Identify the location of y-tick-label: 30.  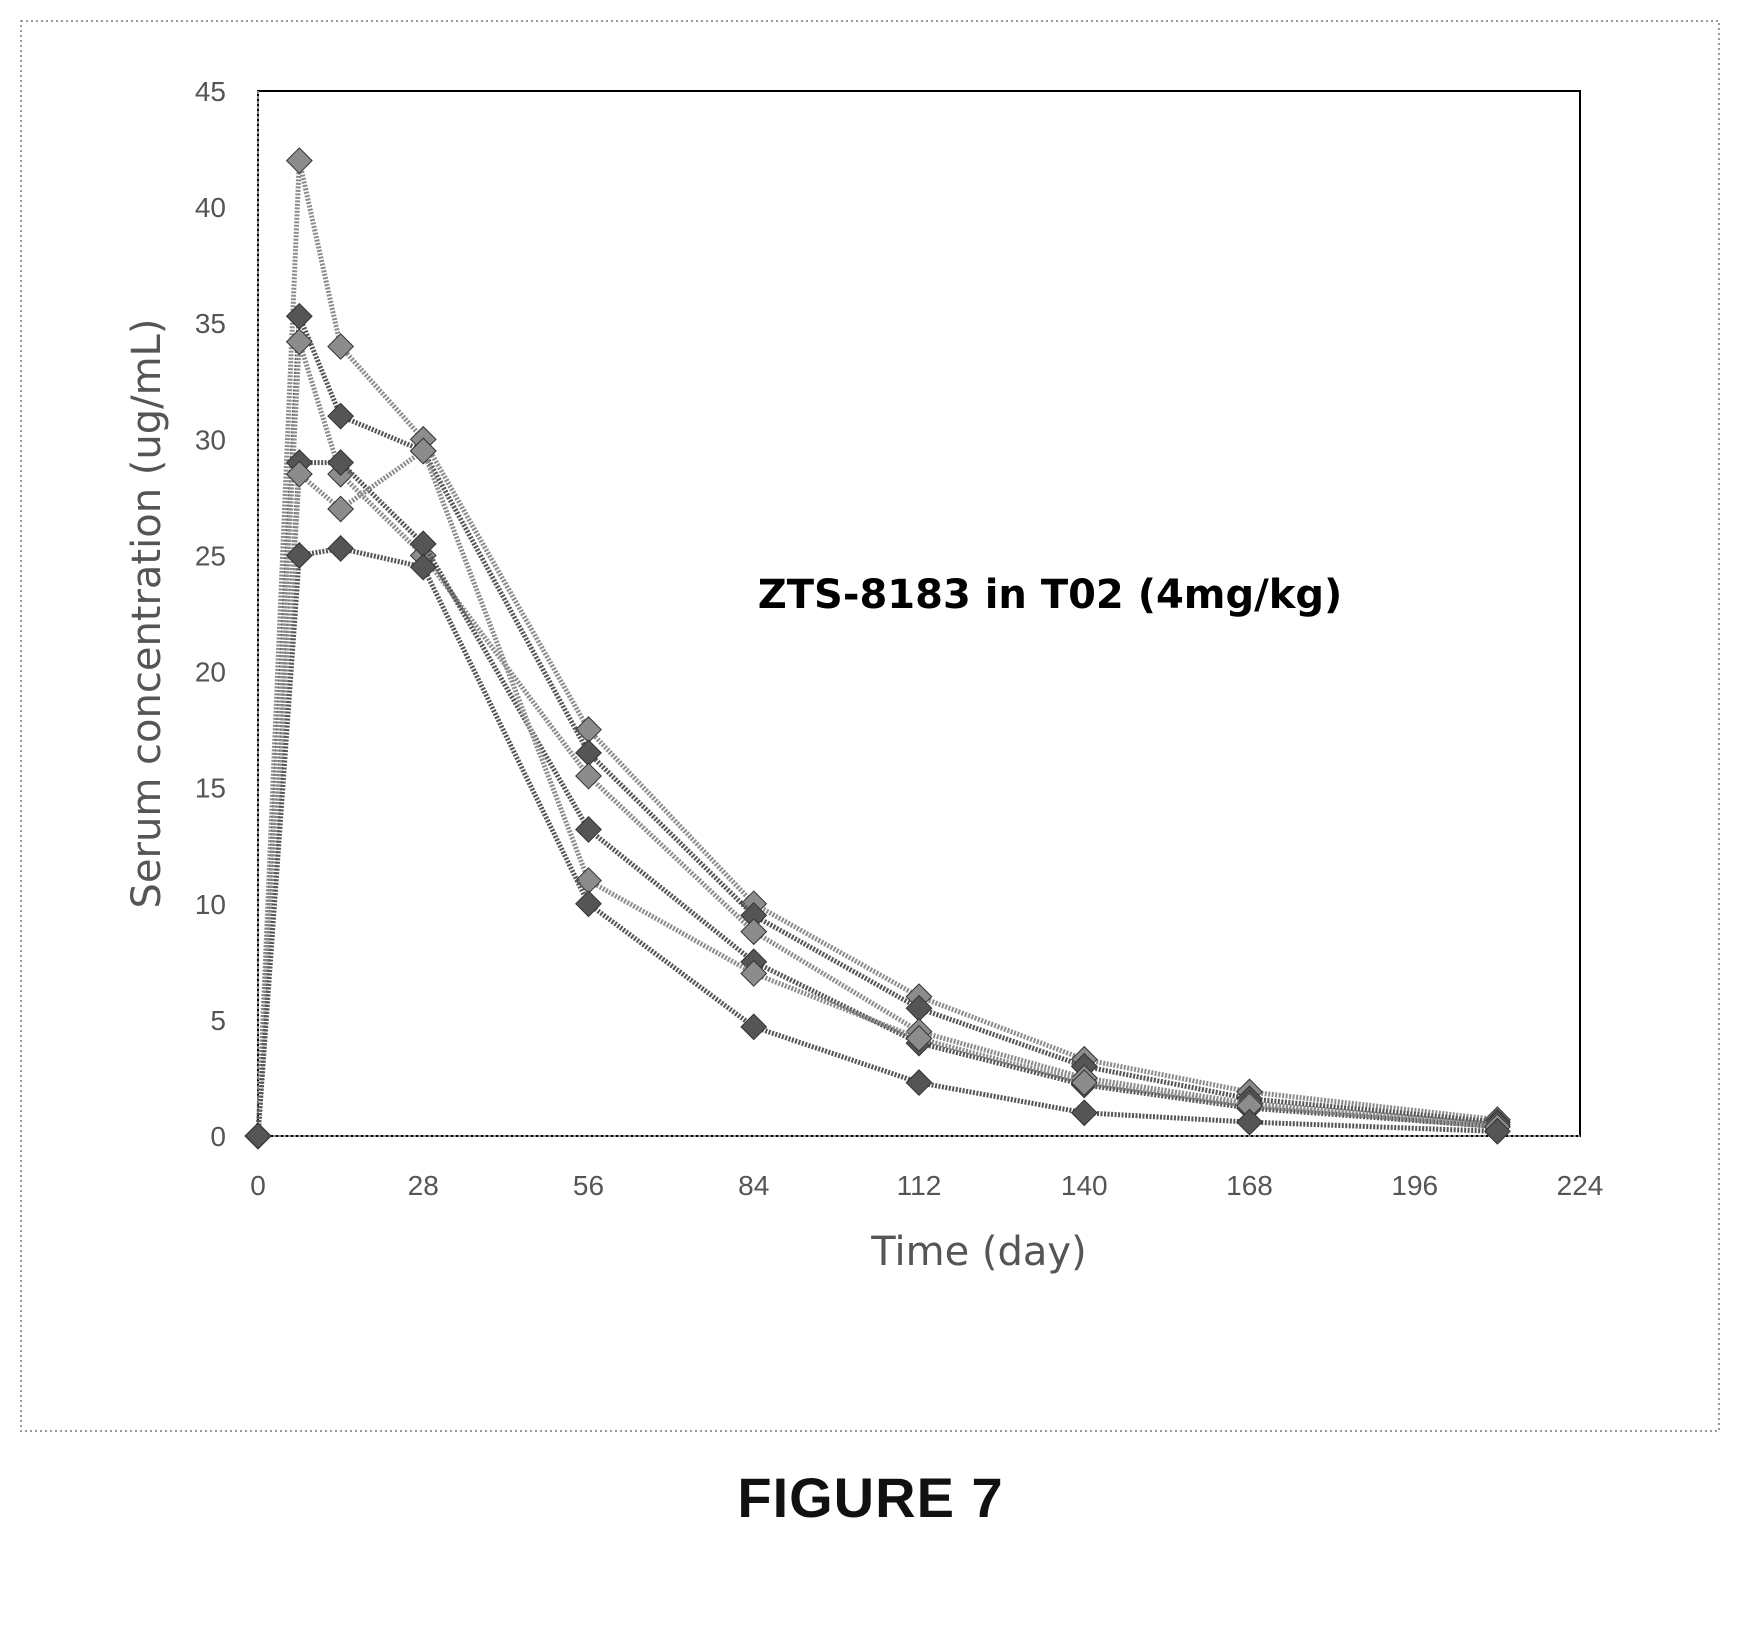
(210, 439).